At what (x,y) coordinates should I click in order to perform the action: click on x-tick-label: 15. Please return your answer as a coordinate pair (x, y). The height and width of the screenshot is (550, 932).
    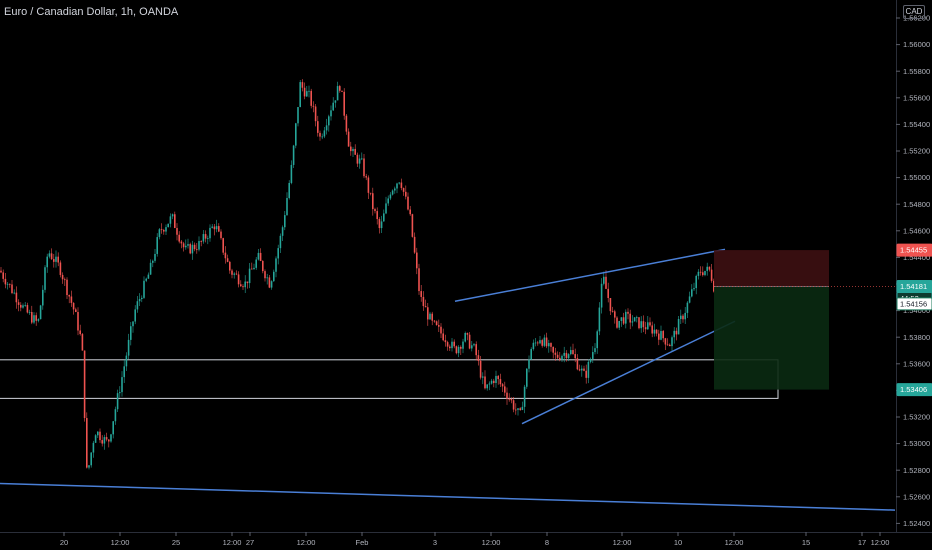
    Looking at the image, I should click on (806, 542).